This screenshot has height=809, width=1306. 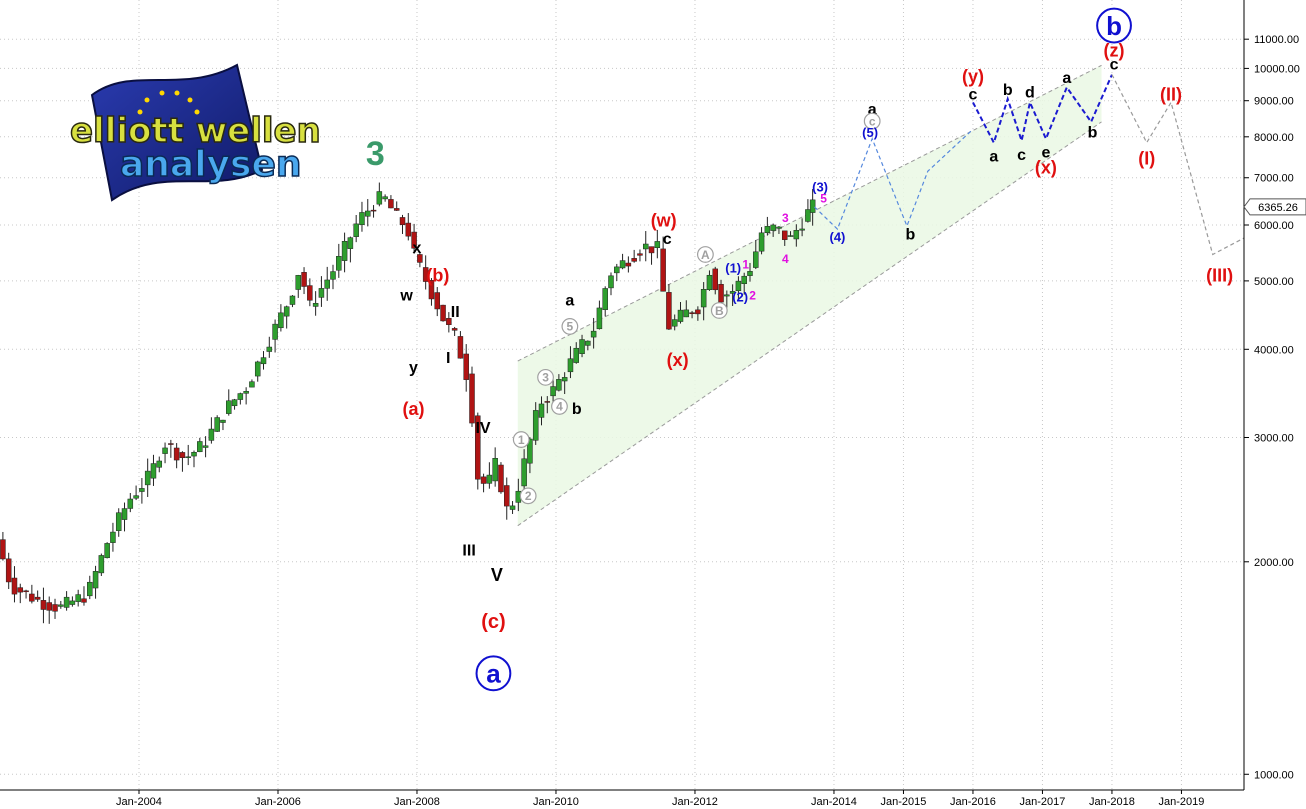 I want to click on wave-label: (b), so click(x=437, y=275).